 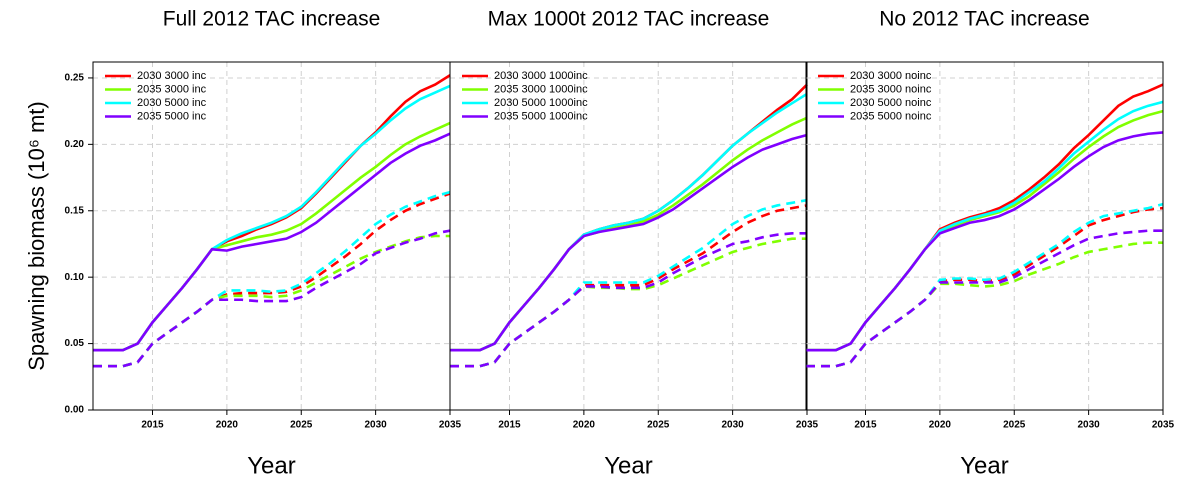 I want to click on legend-label: 2035 3000 1000inc, so click(x=541, y=89).